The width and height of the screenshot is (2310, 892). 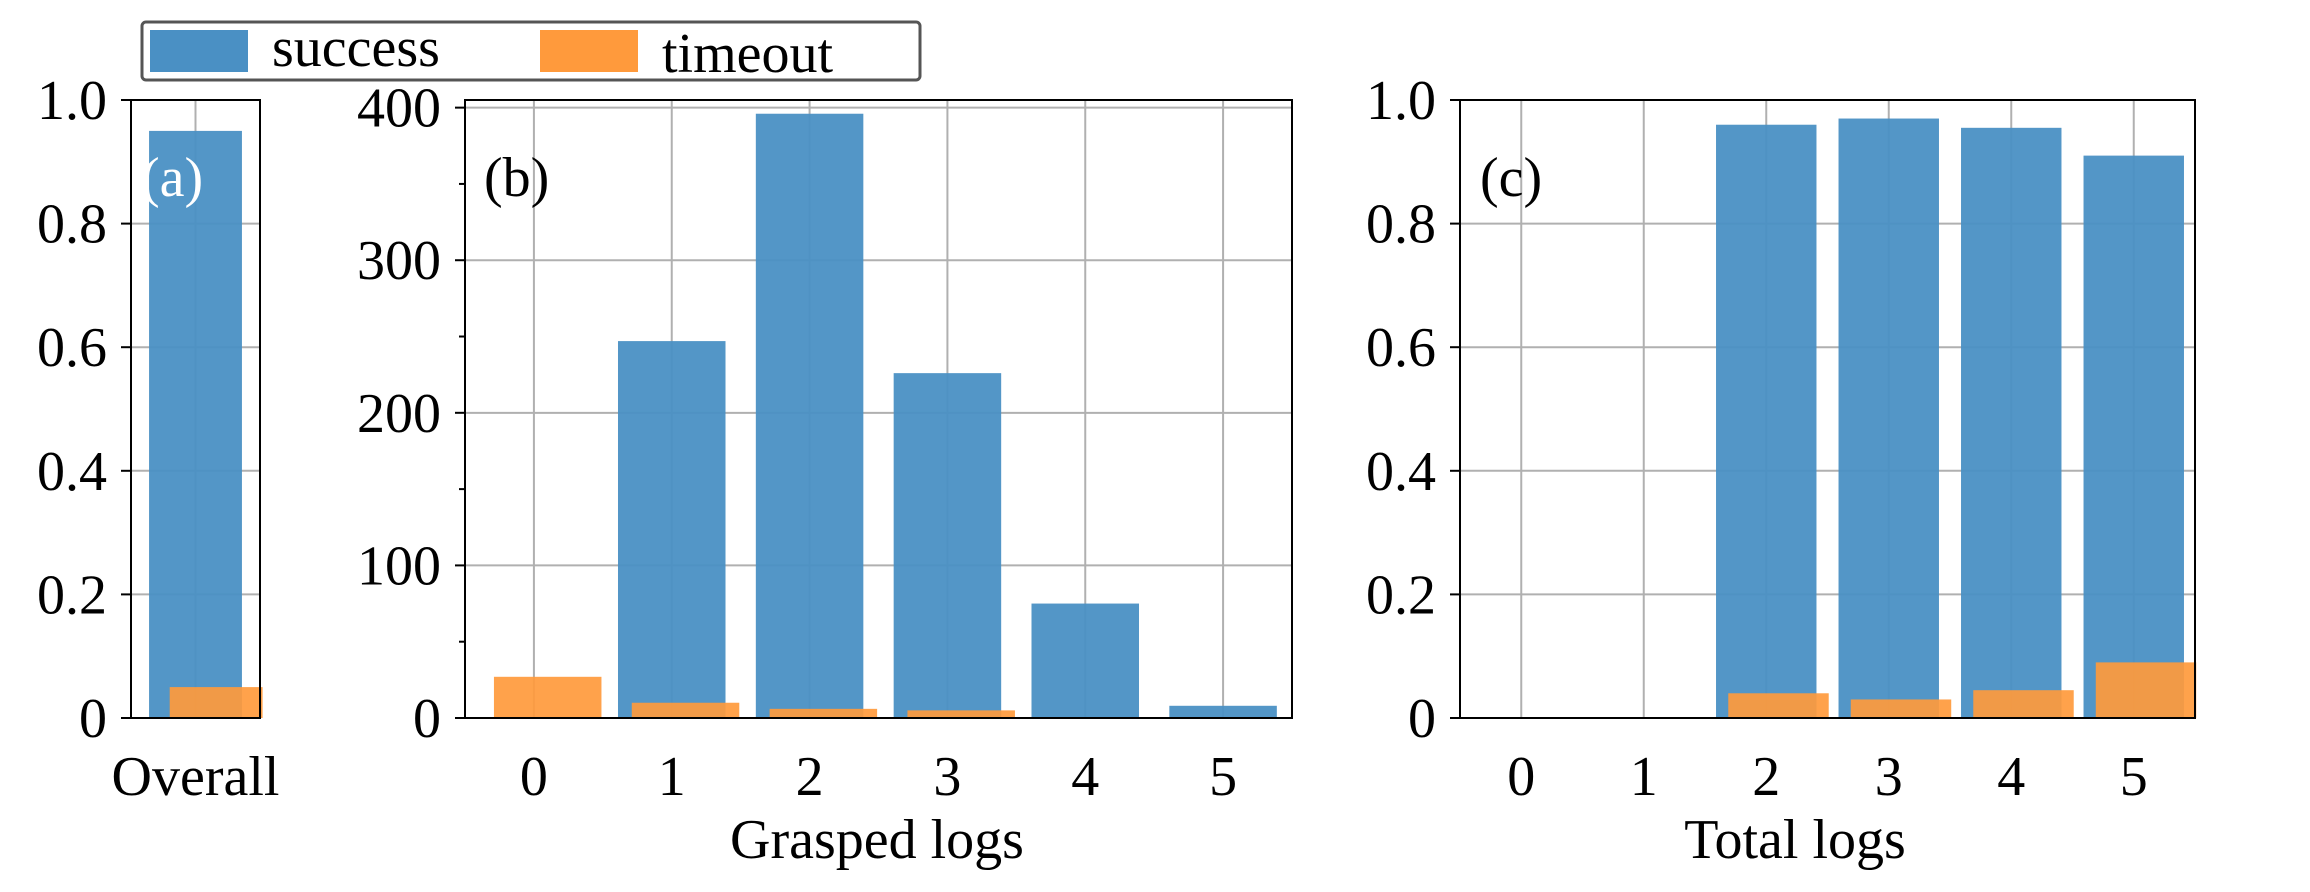 I want to click on panel-a-label: (a), so click(x=172, y=178).